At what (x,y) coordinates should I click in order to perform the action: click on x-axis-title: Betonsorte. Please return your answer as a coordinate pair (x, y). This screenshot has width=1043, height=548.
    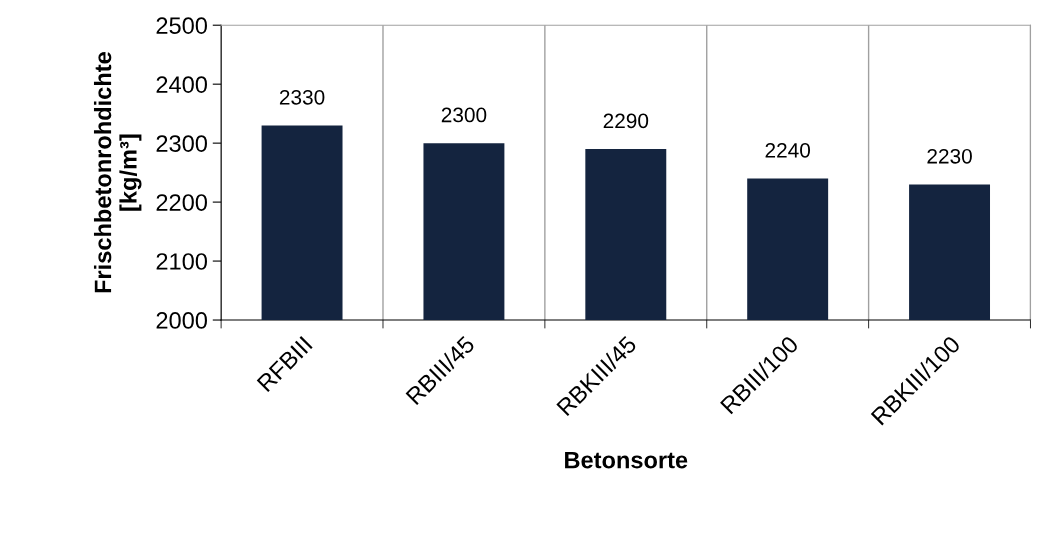
    Looking at the image, I should click on (626, 460).